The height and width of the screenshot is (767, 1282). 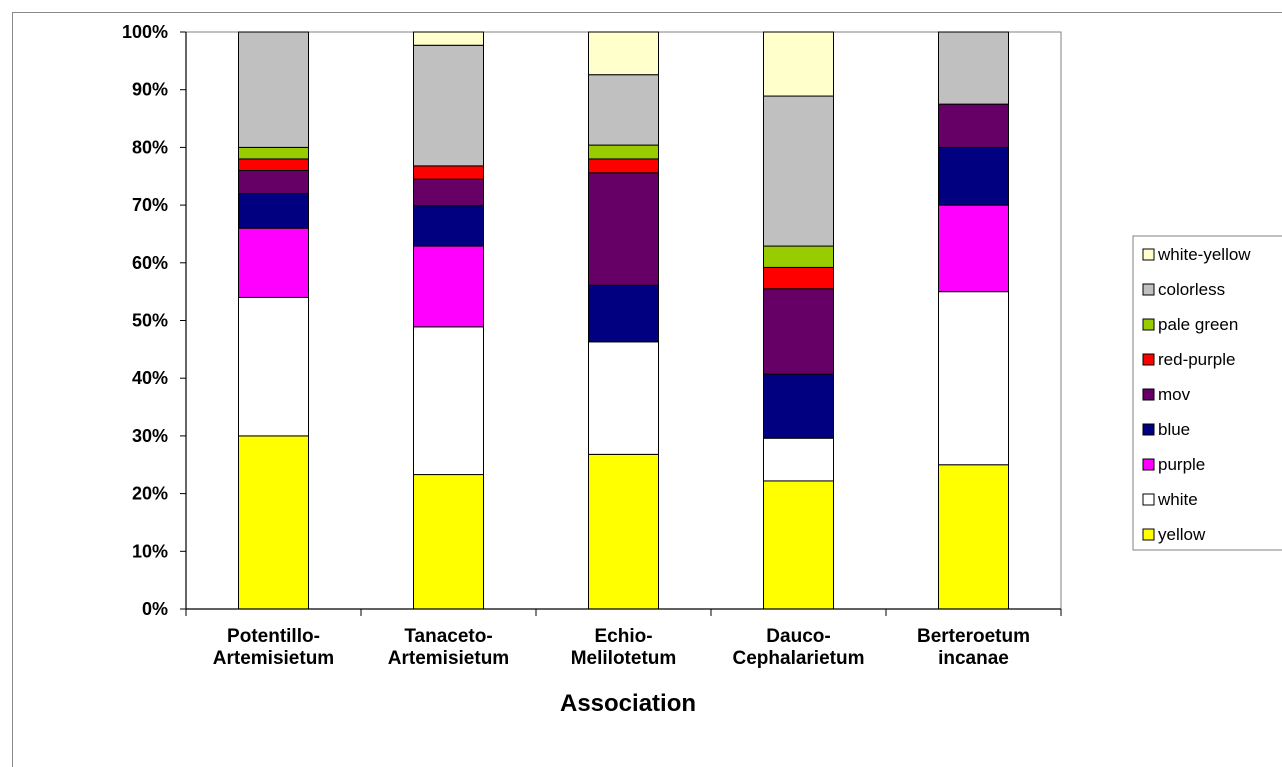 What do you see at coordinates (448, 647) in the screenshot?
I see `x-category-label: Tanaceto-Artemisietum` at bounding box center [448, 647].